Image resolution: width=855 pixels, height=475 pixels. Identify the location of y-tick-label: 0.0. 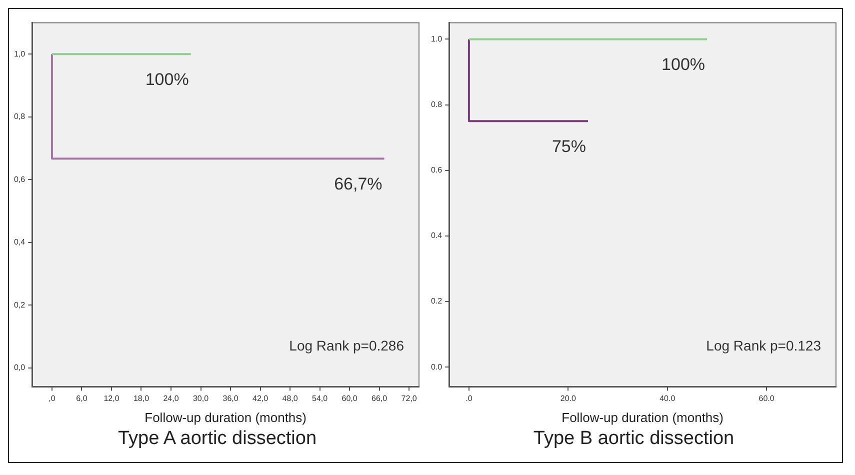
(436, 367).